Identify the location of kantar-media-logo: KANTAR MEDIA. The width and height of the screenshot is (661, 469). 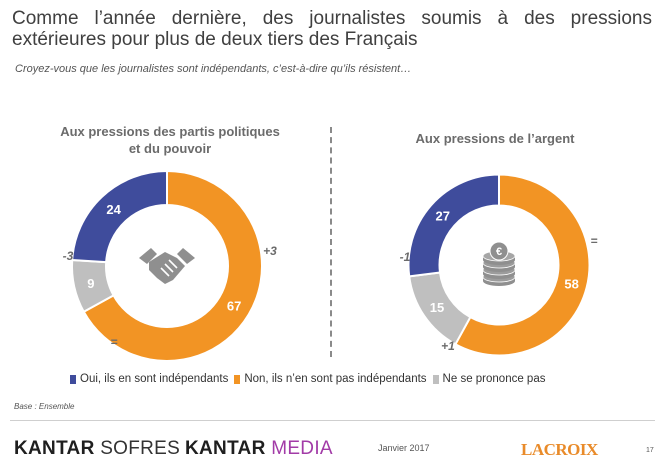
(259, 449).